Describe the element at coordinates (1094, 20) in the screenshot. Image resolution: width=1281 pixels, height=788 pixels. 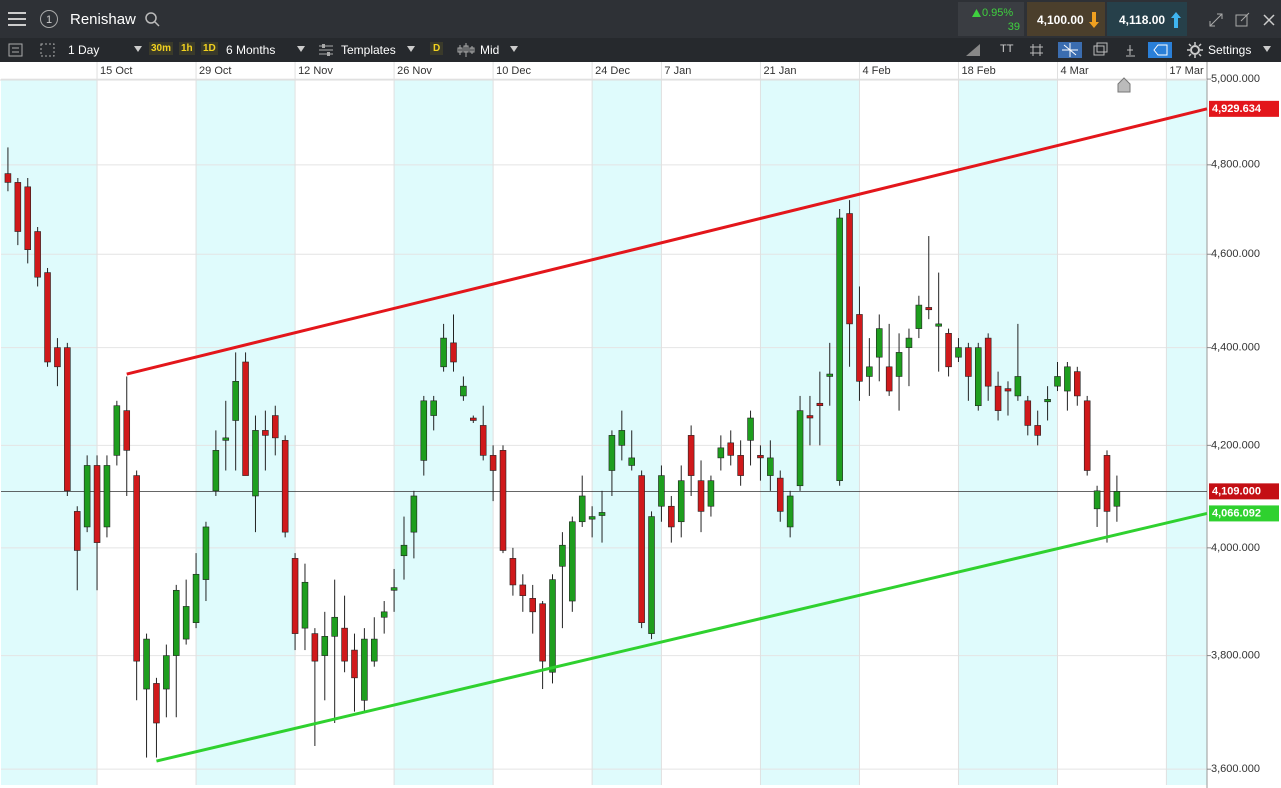
I see `down-arrow` at that location.